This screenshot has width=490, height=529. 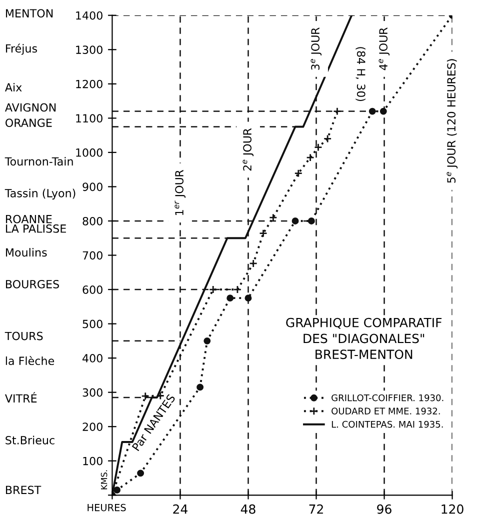 What do you see at coordinates (316, 509) in the screenshot?
I see `x-tick-label: 72` at bounding box center [316, 509].